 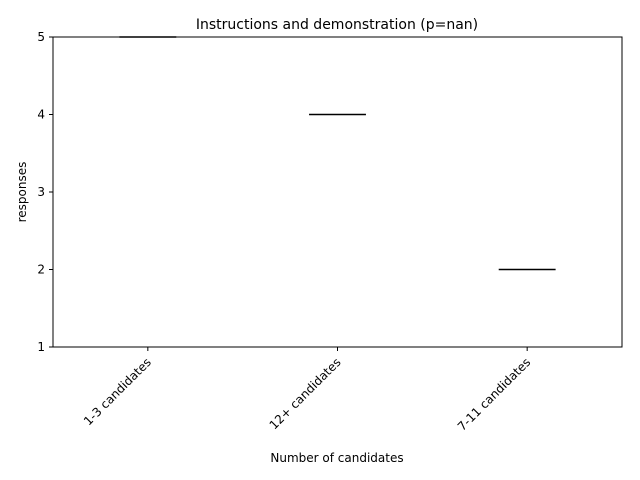 I want to click on y-tick-label: 2, so click(x=41, y=270).